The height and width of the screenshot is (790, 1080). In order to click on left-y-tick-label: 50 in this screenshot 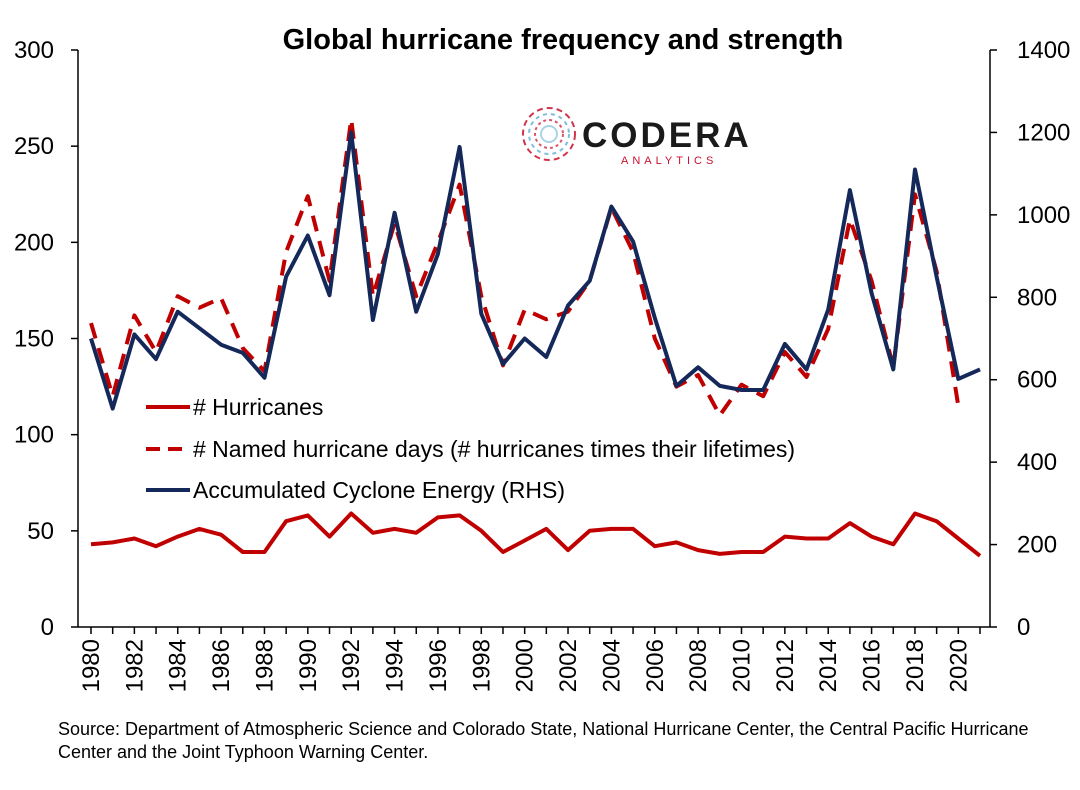, I will do `click(40, 531)`.